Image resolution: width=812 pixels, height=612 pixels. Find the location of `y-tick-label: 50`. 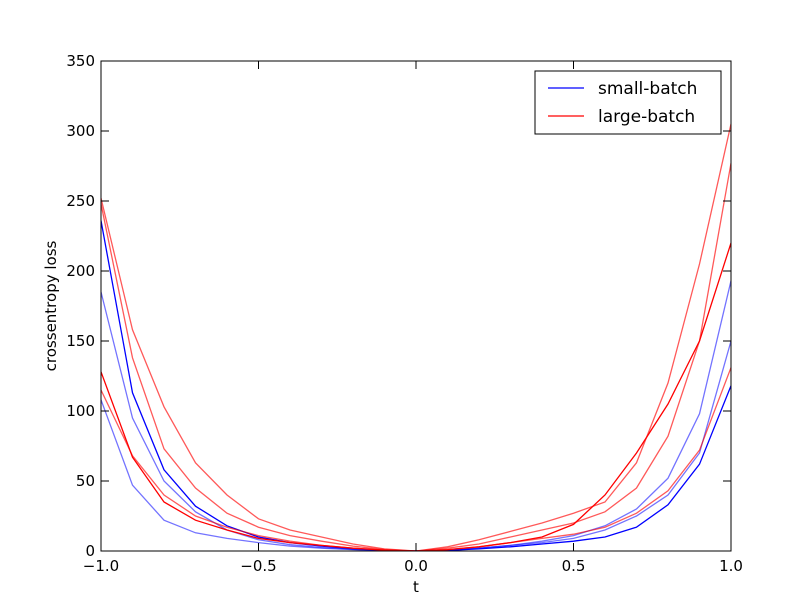

y-tick-label: 50 is located at coordinates (85, 481).